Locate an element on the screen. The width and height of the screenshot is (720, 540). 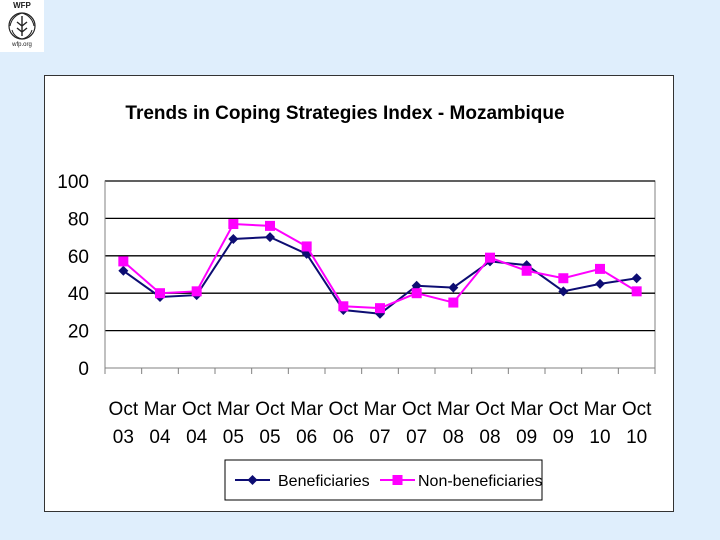
legend-label: Non-beneficiaries is located at coordinates (480, 481).